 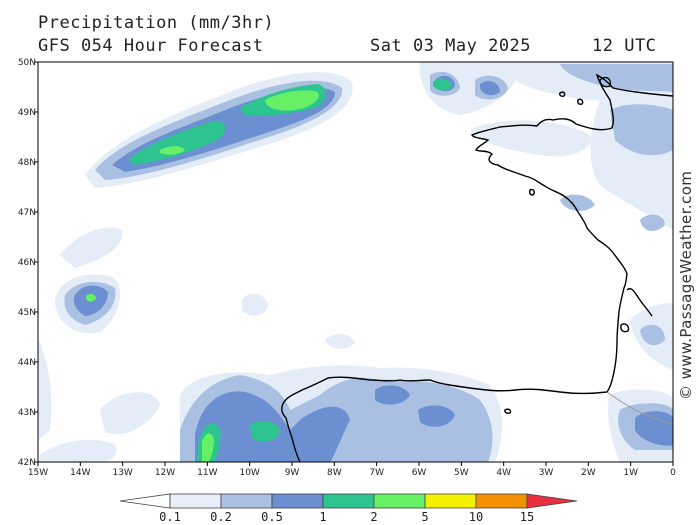 What do you see at coordinates (686, 285) in the screenshot?
I see `credit-text: © www.PassageWeather.com` at bounding box center [686, 285].